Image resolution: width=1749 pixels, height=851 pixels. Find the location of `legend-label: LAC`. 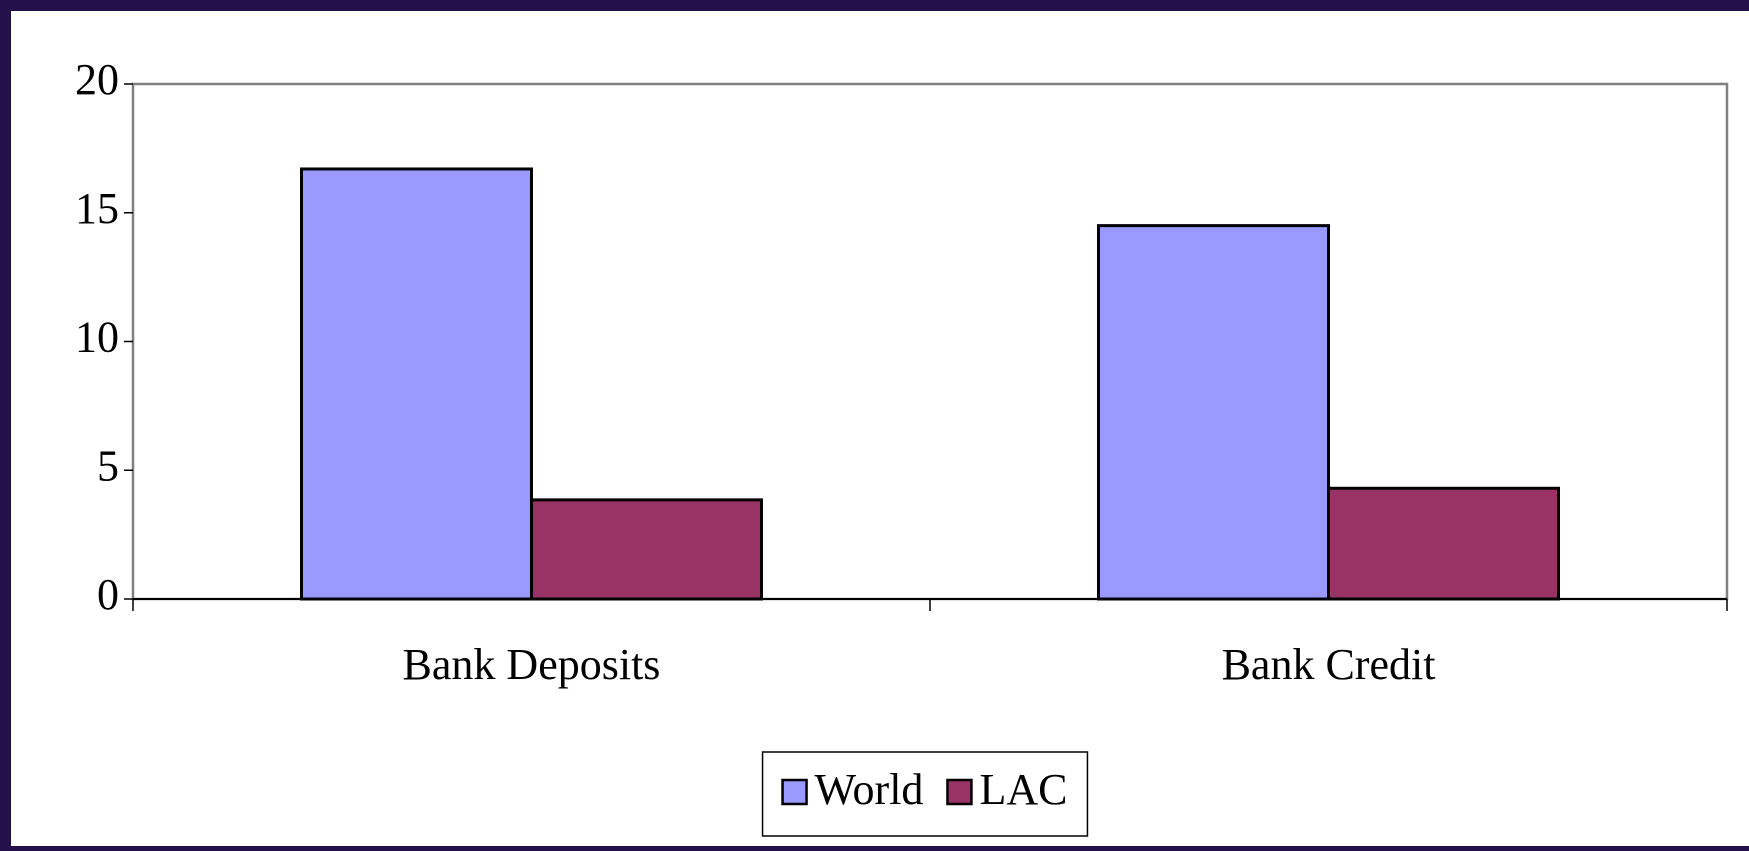

legend-label: LAC is located at coordinates (1023, 789).